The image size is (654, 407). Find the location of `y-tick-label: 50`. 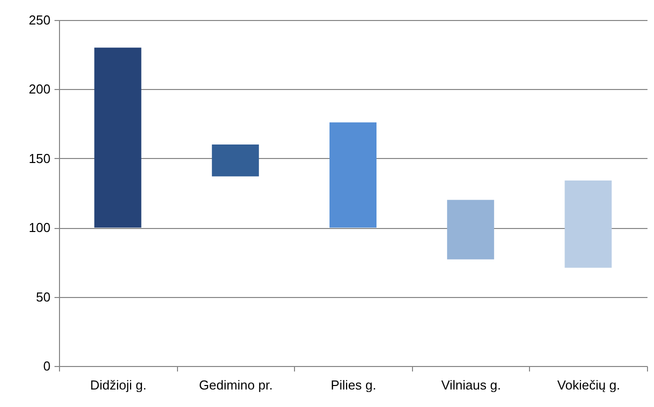

y-tick-label: 50 is located at coordinates (43, 296).